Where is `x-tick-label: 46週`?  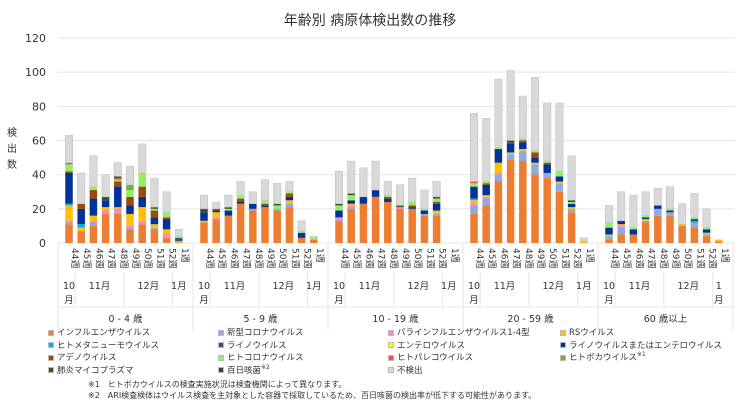 x-tick-label: 46週 is located at coordinates (638, 258).